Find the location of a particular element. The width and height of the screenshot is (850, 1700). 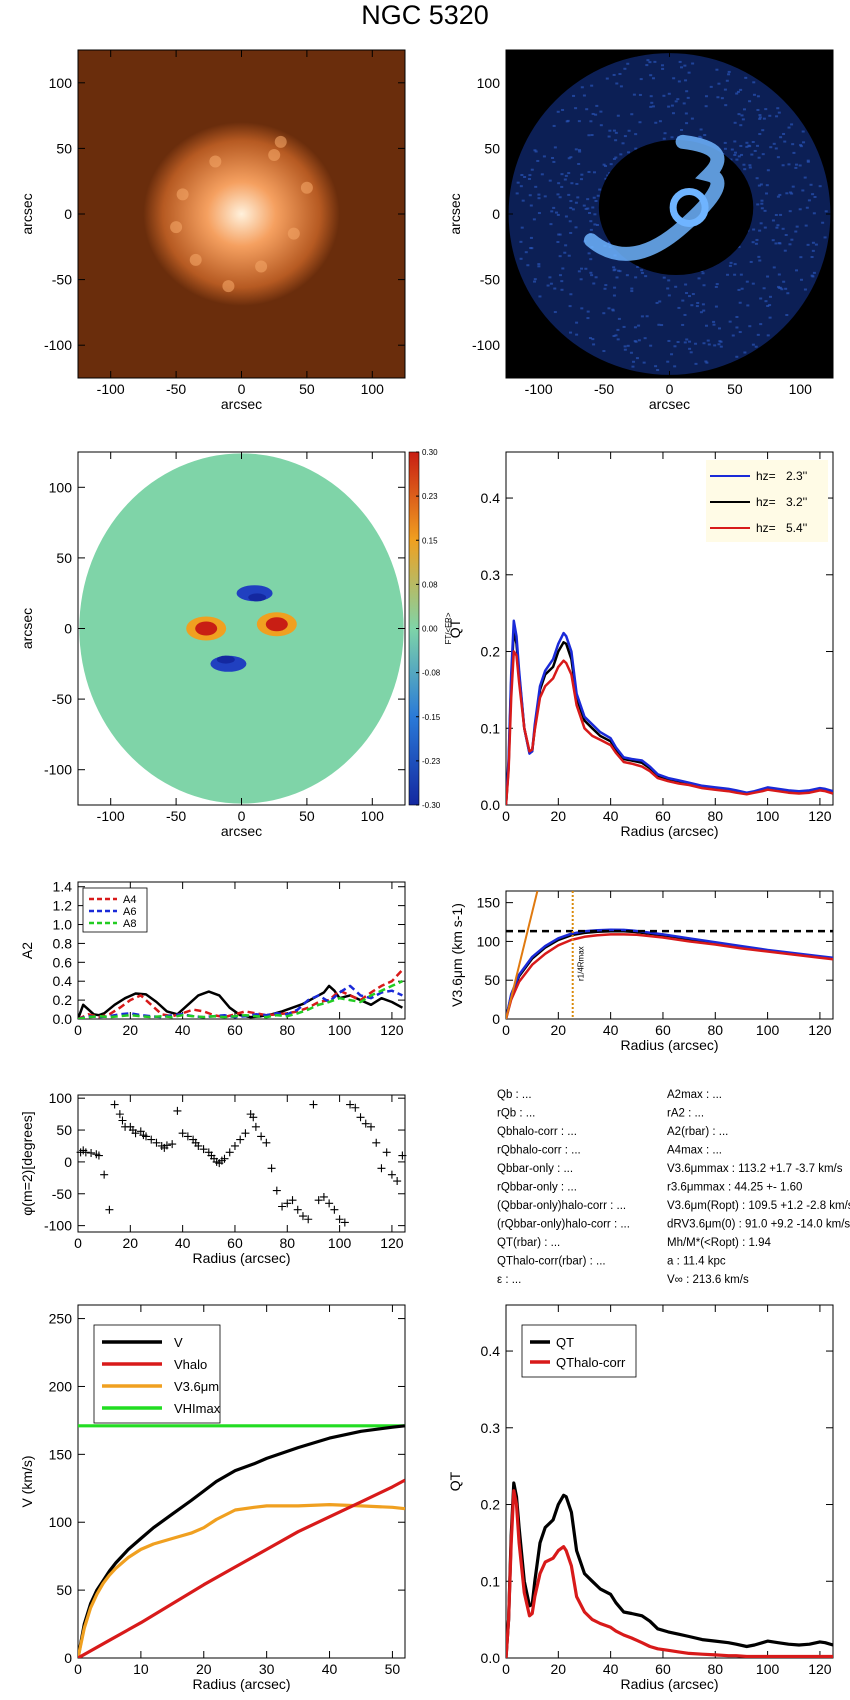

series-line is located at coordinates (241, 994).